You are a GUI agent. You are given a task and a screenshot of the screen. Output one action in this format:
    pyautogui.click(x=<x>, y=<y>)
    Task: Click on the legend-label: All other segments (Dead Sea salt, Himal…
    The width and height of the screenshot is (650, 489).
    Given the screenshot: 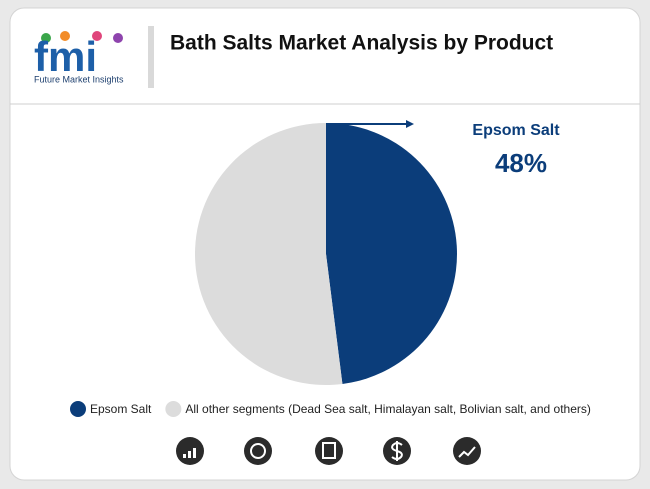 What is the action you would take?
    pyautogui.click(x=388, y=409)
    